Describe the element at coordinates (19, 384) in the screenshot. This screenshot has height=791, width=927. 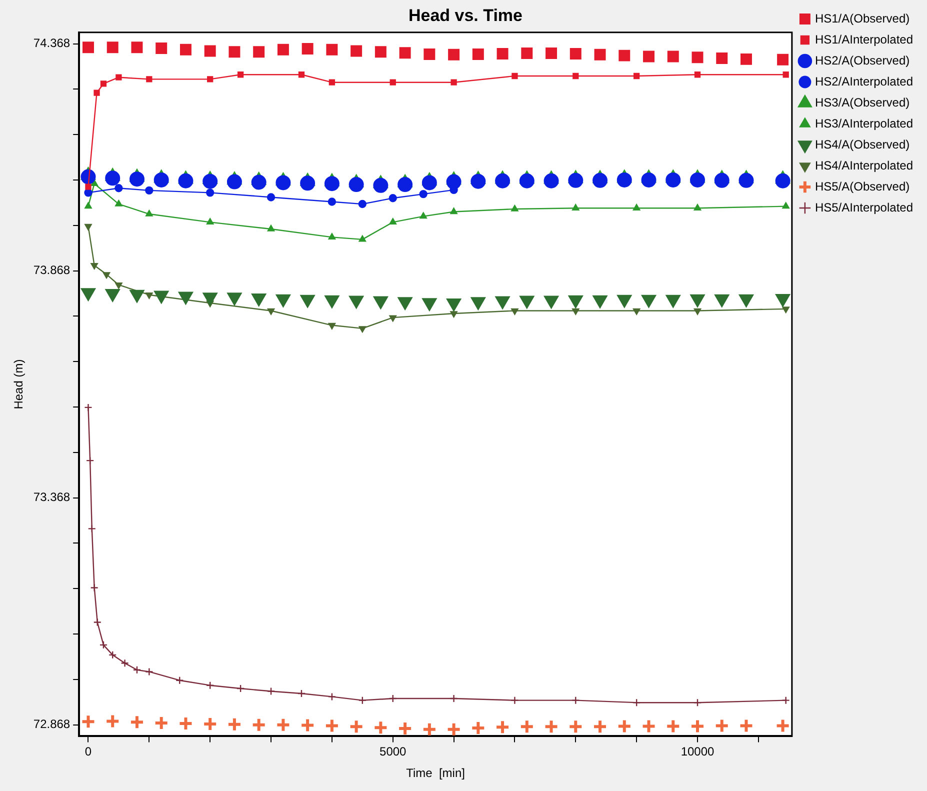
I see `y-axis-title: Head (m)` at that location.